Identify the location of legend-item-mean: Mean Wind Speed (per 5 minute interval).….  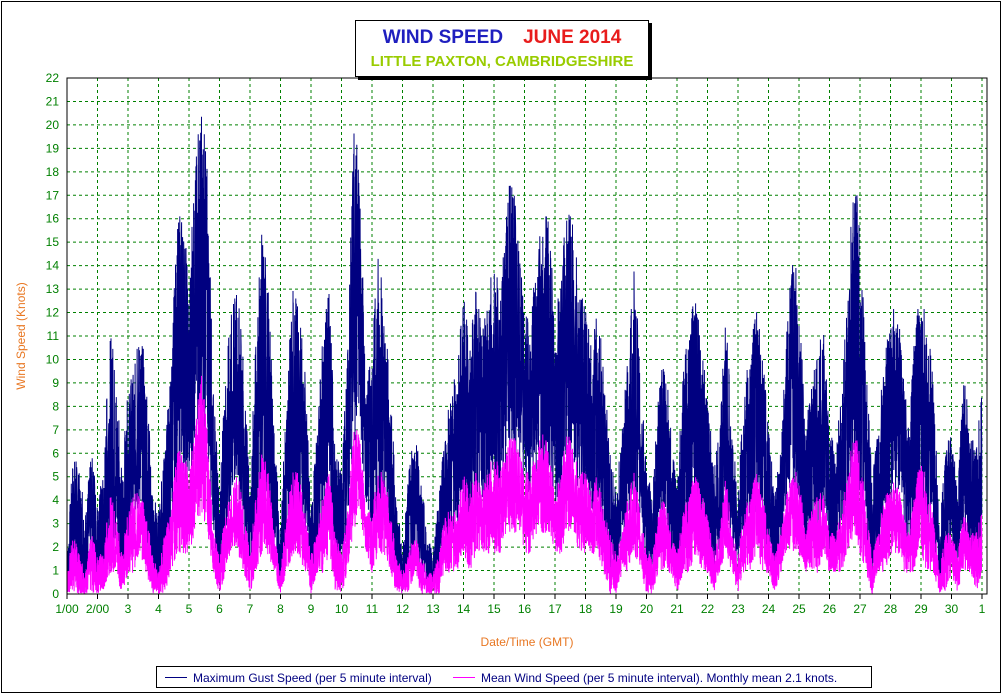
(645, 678).